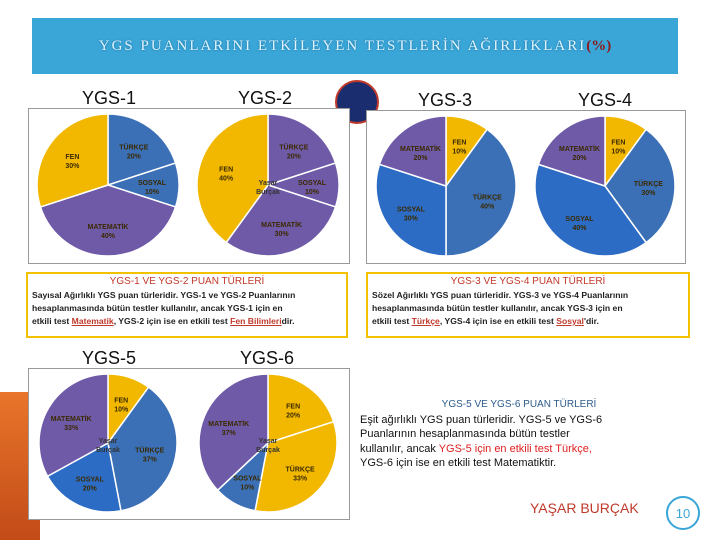  Describe the element at coordinates (445, 100) in the screenshot. I see `label-ygs3: YGS-3` at that location.